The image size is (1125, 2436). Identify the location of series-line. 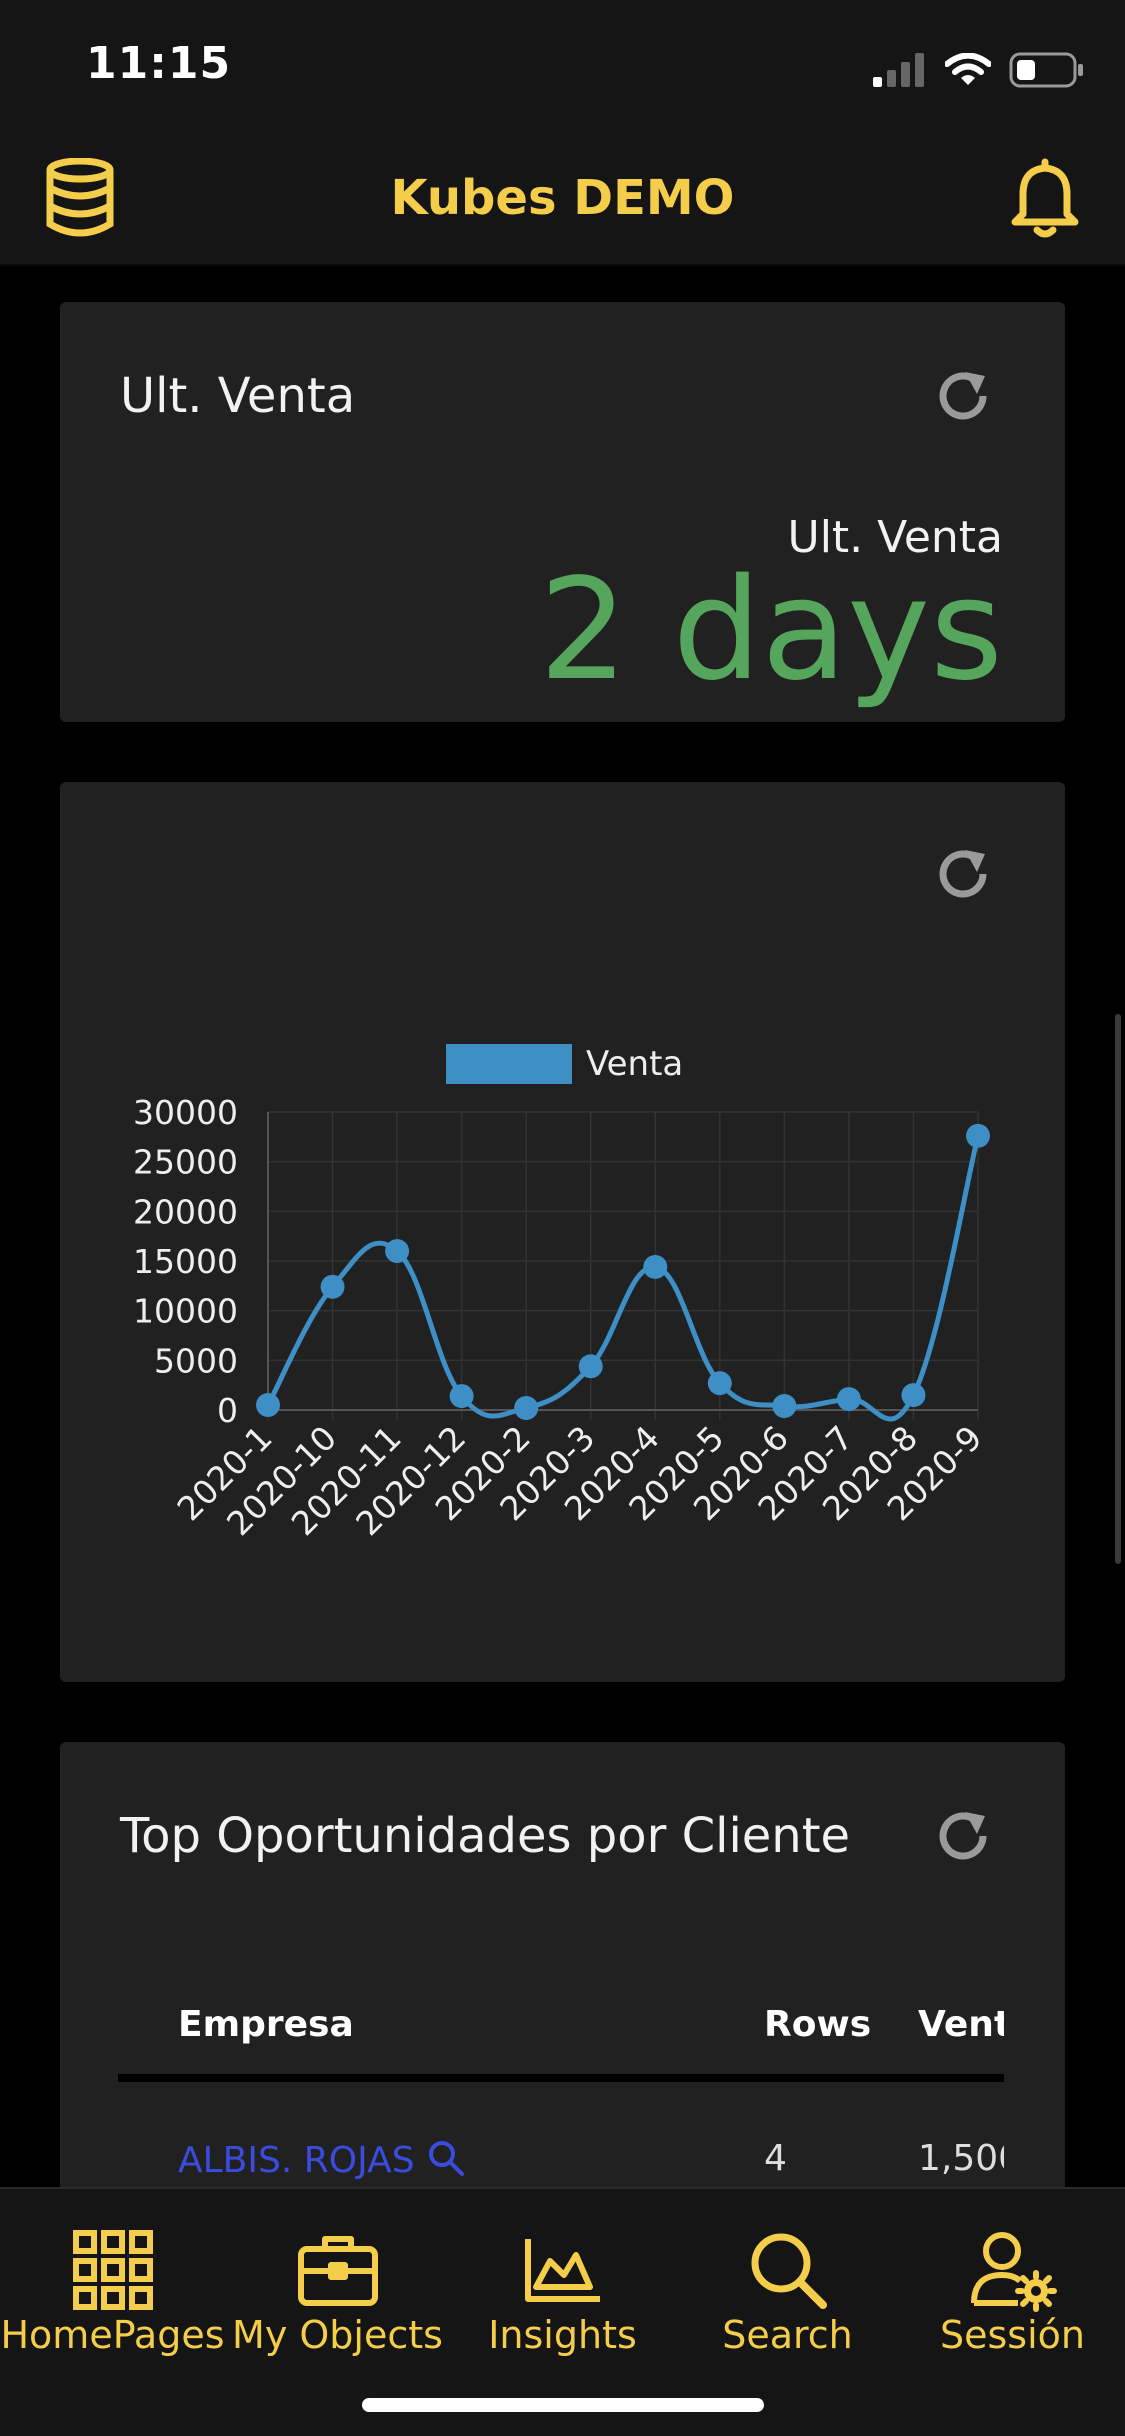
(623, 1278).